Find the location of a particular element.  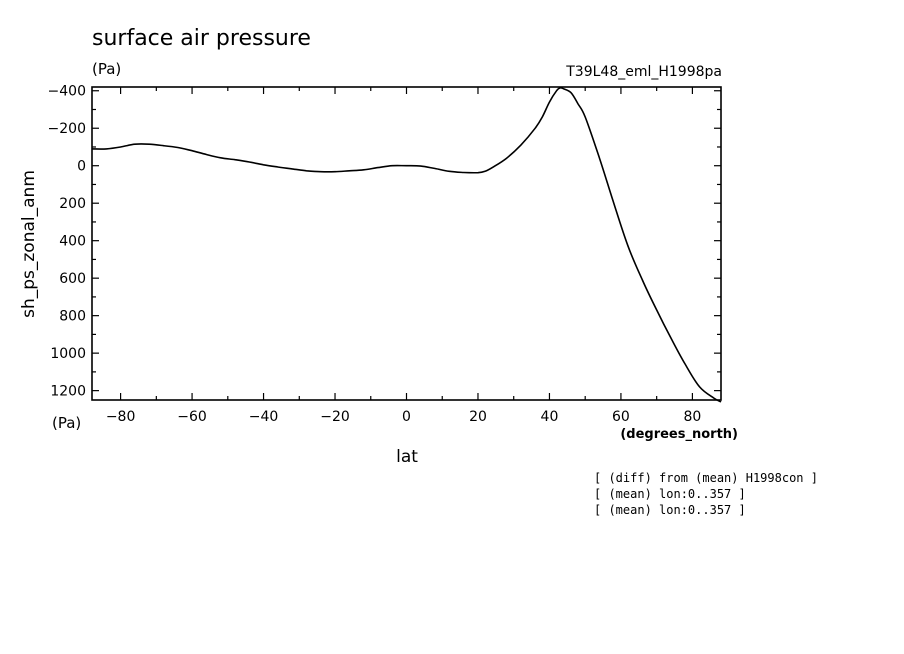

x-tick-label: 60 is located at coordinates (621, 417).